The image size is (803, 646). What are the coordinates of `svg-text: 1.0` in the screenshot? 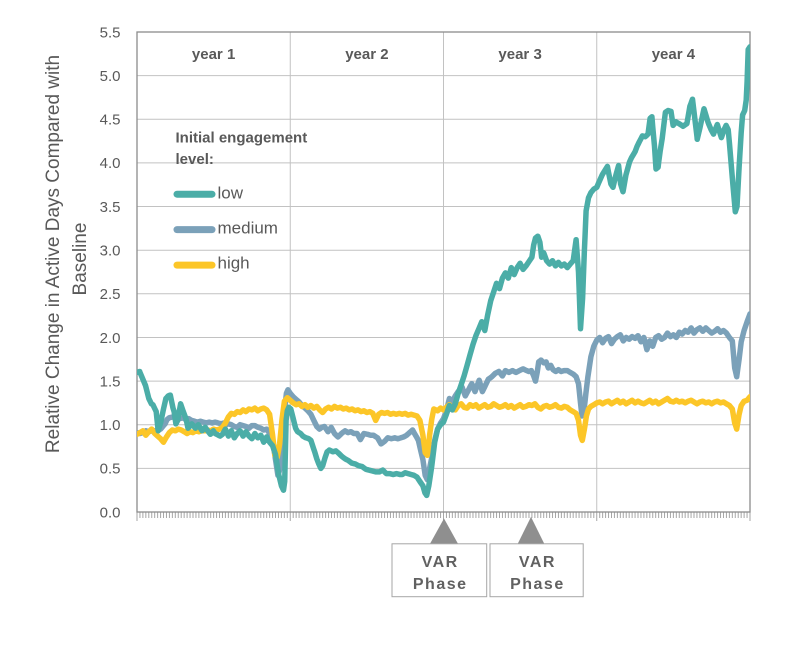 It's located at (110, 425).